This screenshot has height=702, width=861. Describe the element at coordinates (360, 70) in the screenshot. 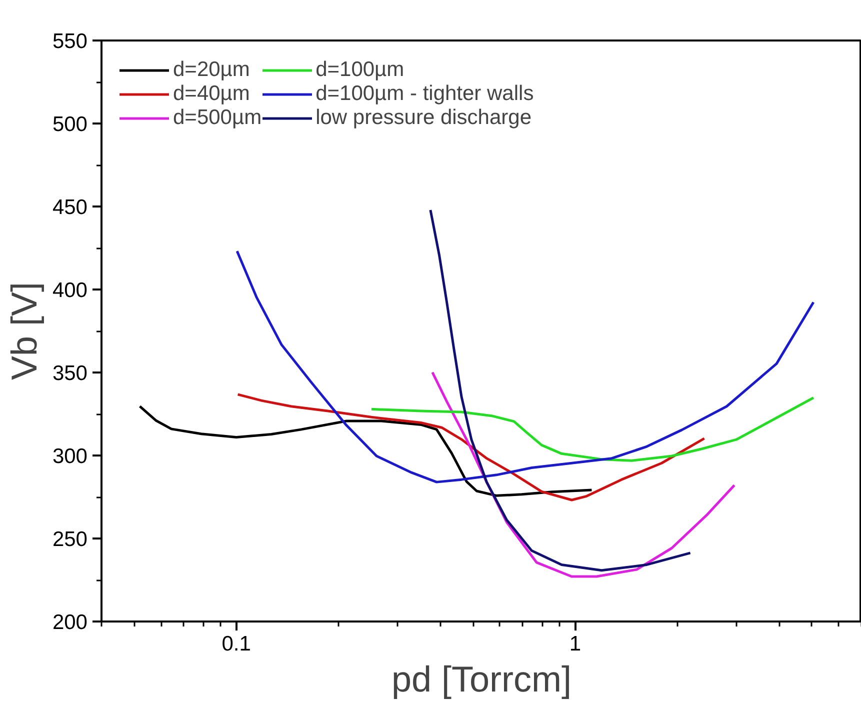

I see `legend-label: d=100µm` at that location.